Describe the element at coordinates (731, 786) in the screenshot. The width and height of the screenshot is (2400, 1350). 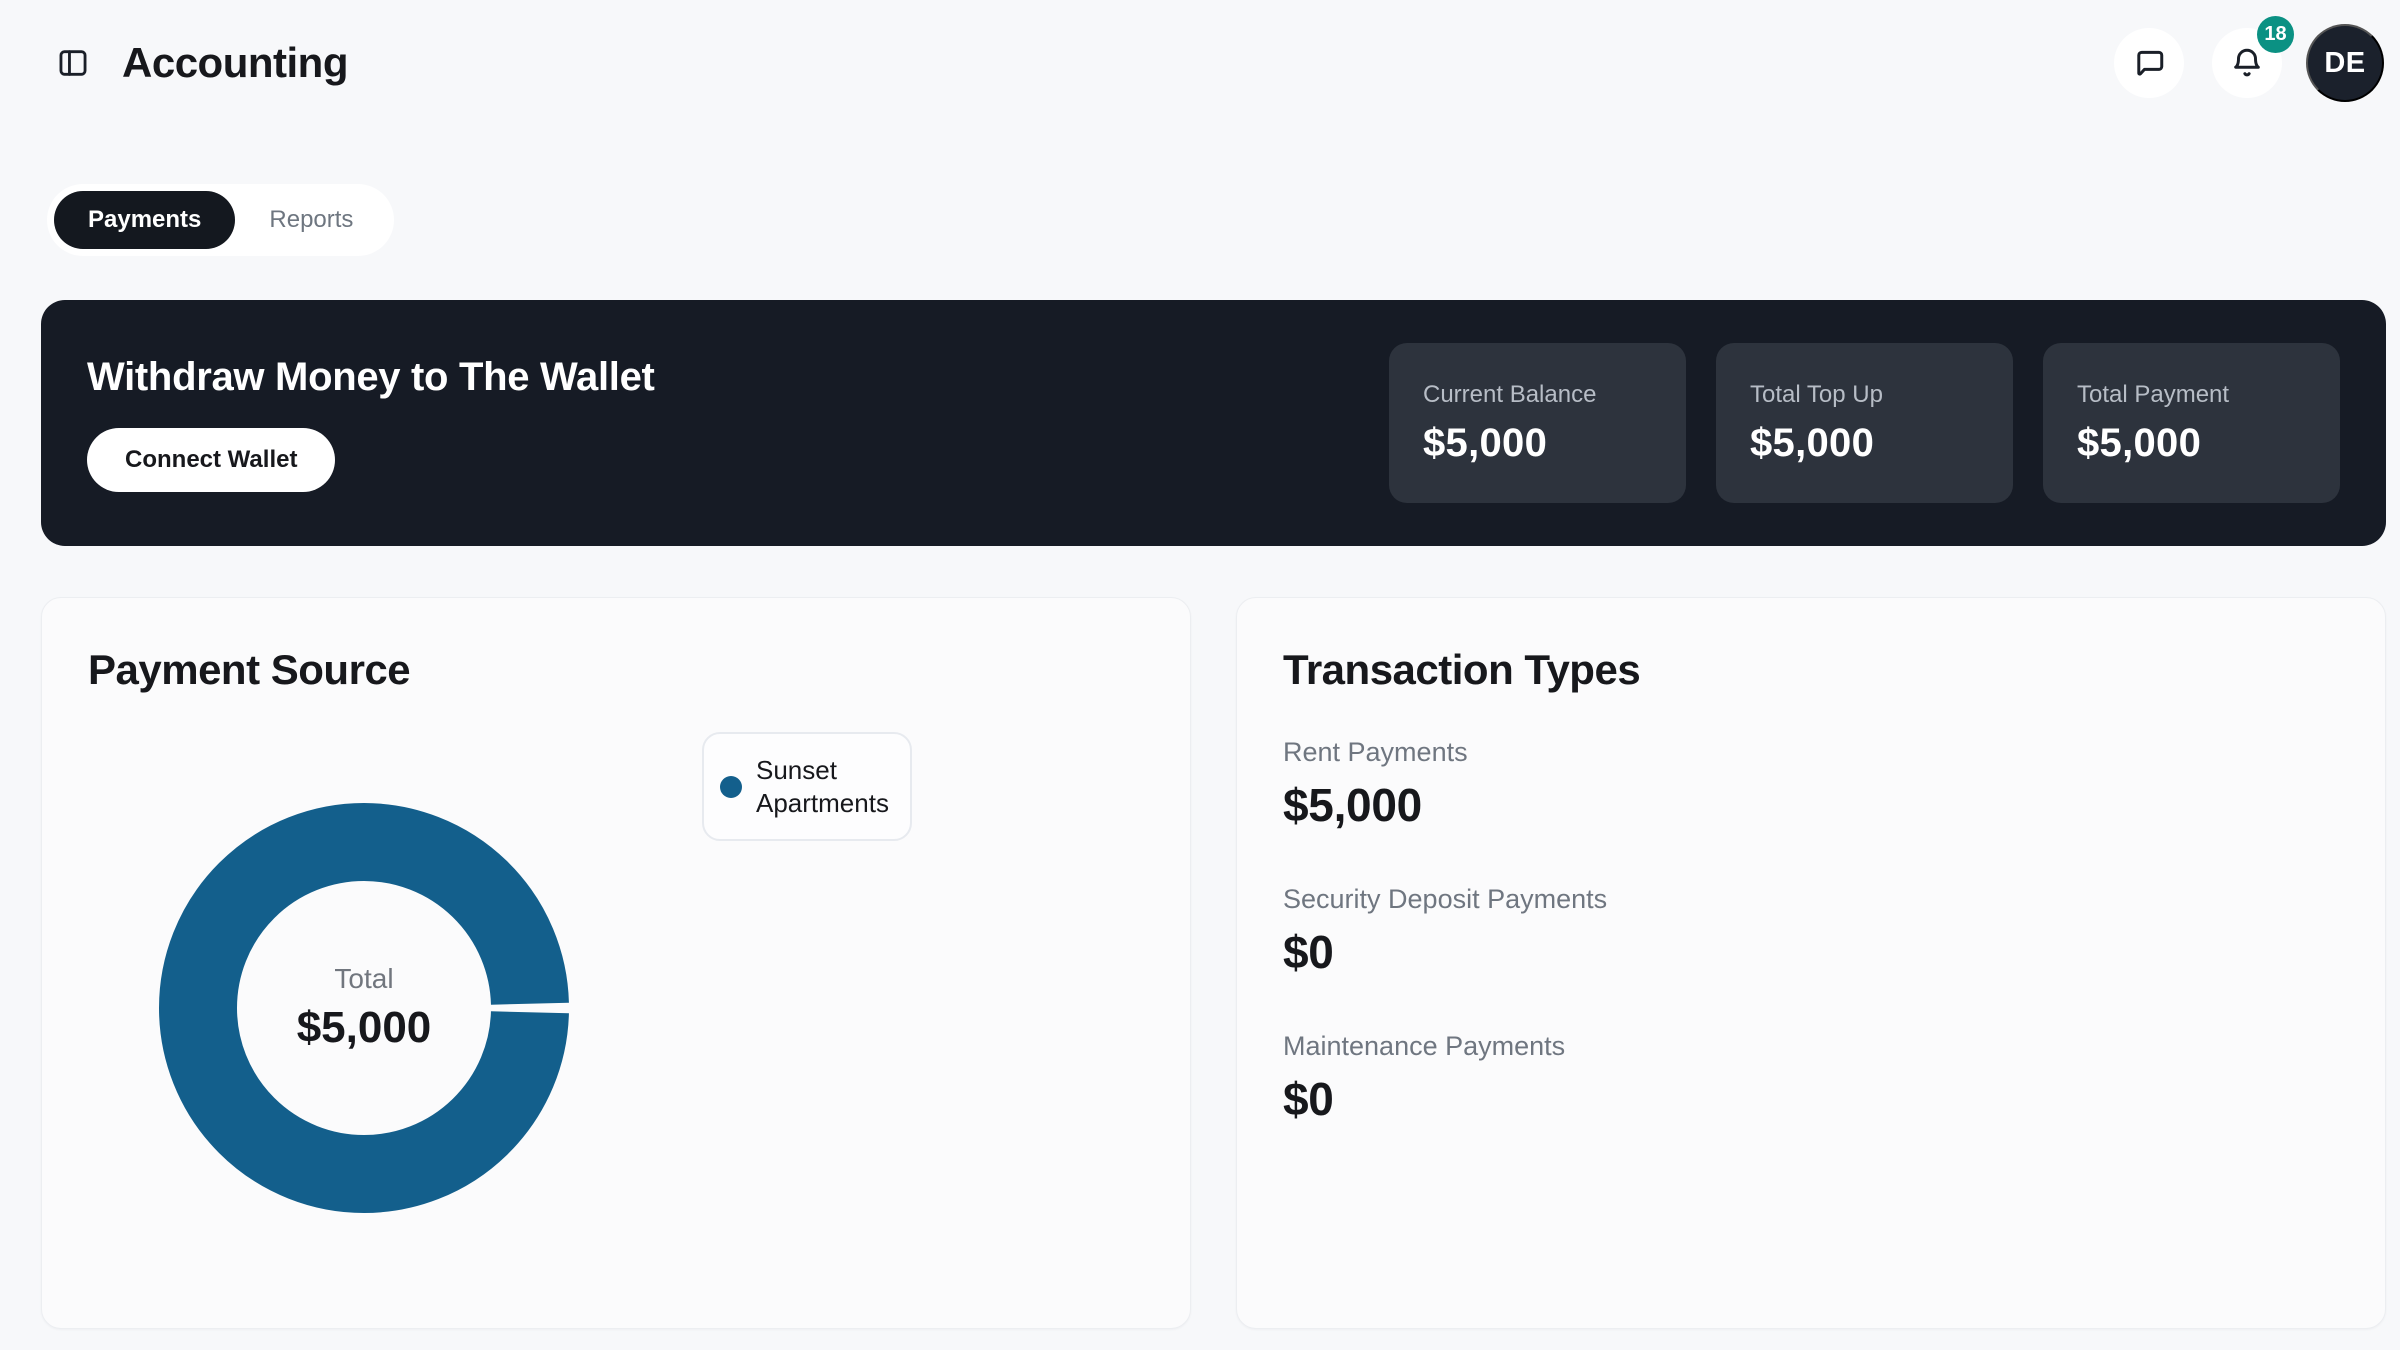
I see `legend-dot-icon` at that location.